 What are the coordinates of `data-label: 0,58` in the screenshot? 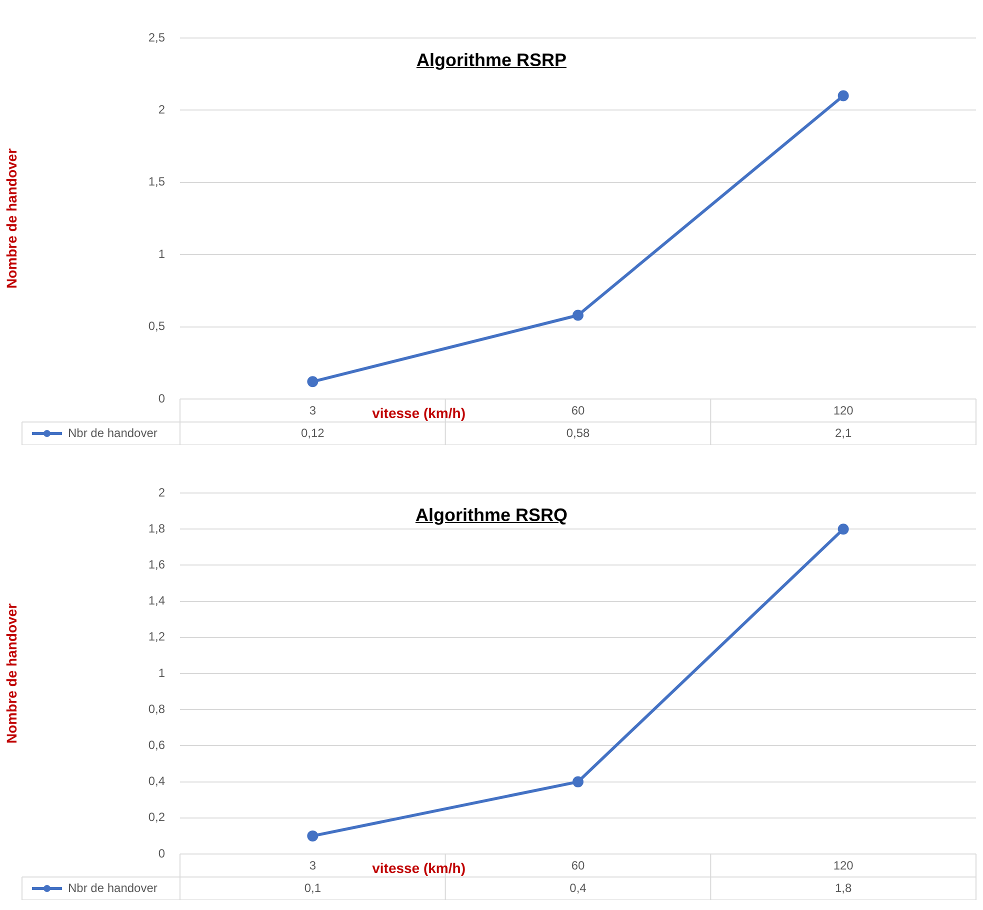 It's located at (578, 433).